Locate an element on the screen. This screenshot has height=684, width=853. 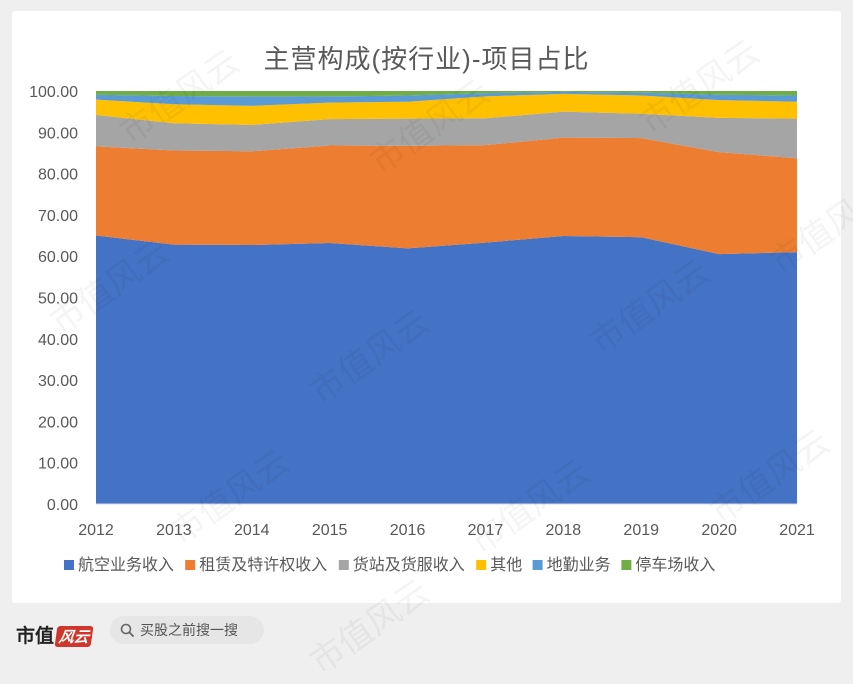
y-tick-label: 10.00 is located at coordinates (58, 464).